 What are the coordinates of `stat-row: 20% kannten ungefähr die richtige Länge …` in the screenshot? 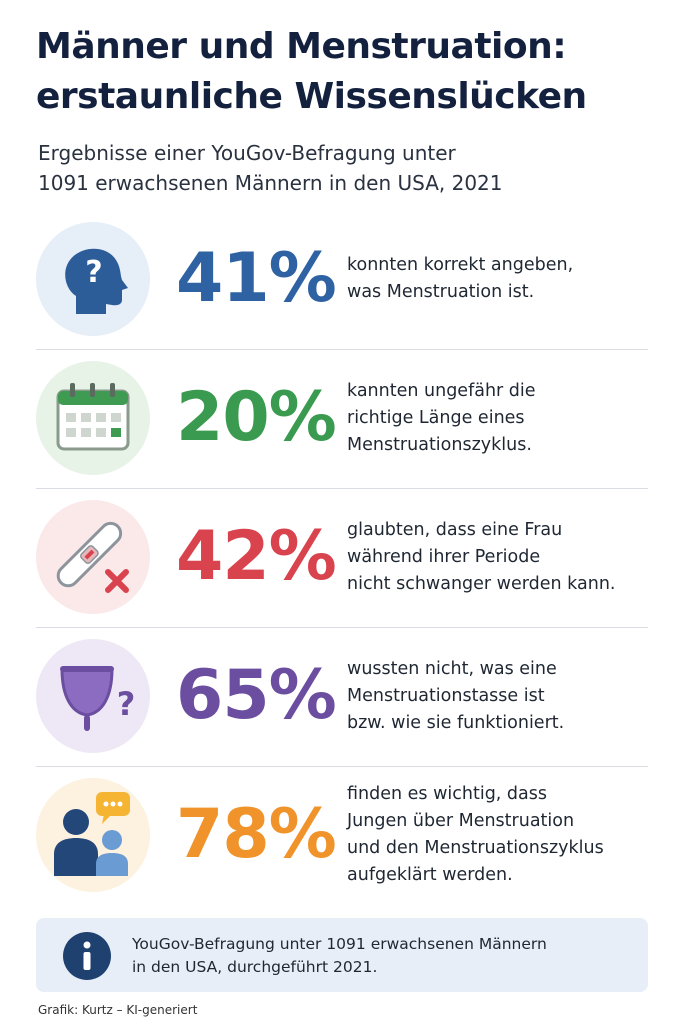 It's located at (341, 430).